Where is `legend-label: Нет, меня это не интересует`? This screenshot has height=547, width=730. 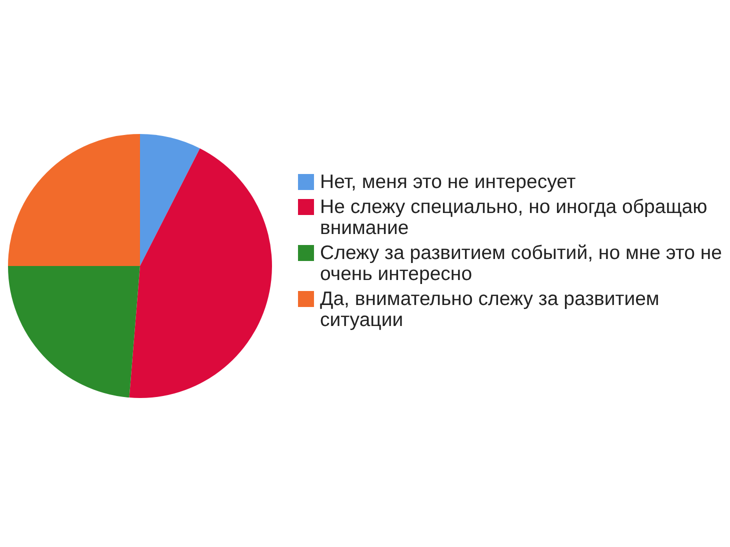
legend-label: Нет, меня это не интересует is located at coordinates (448, 182).